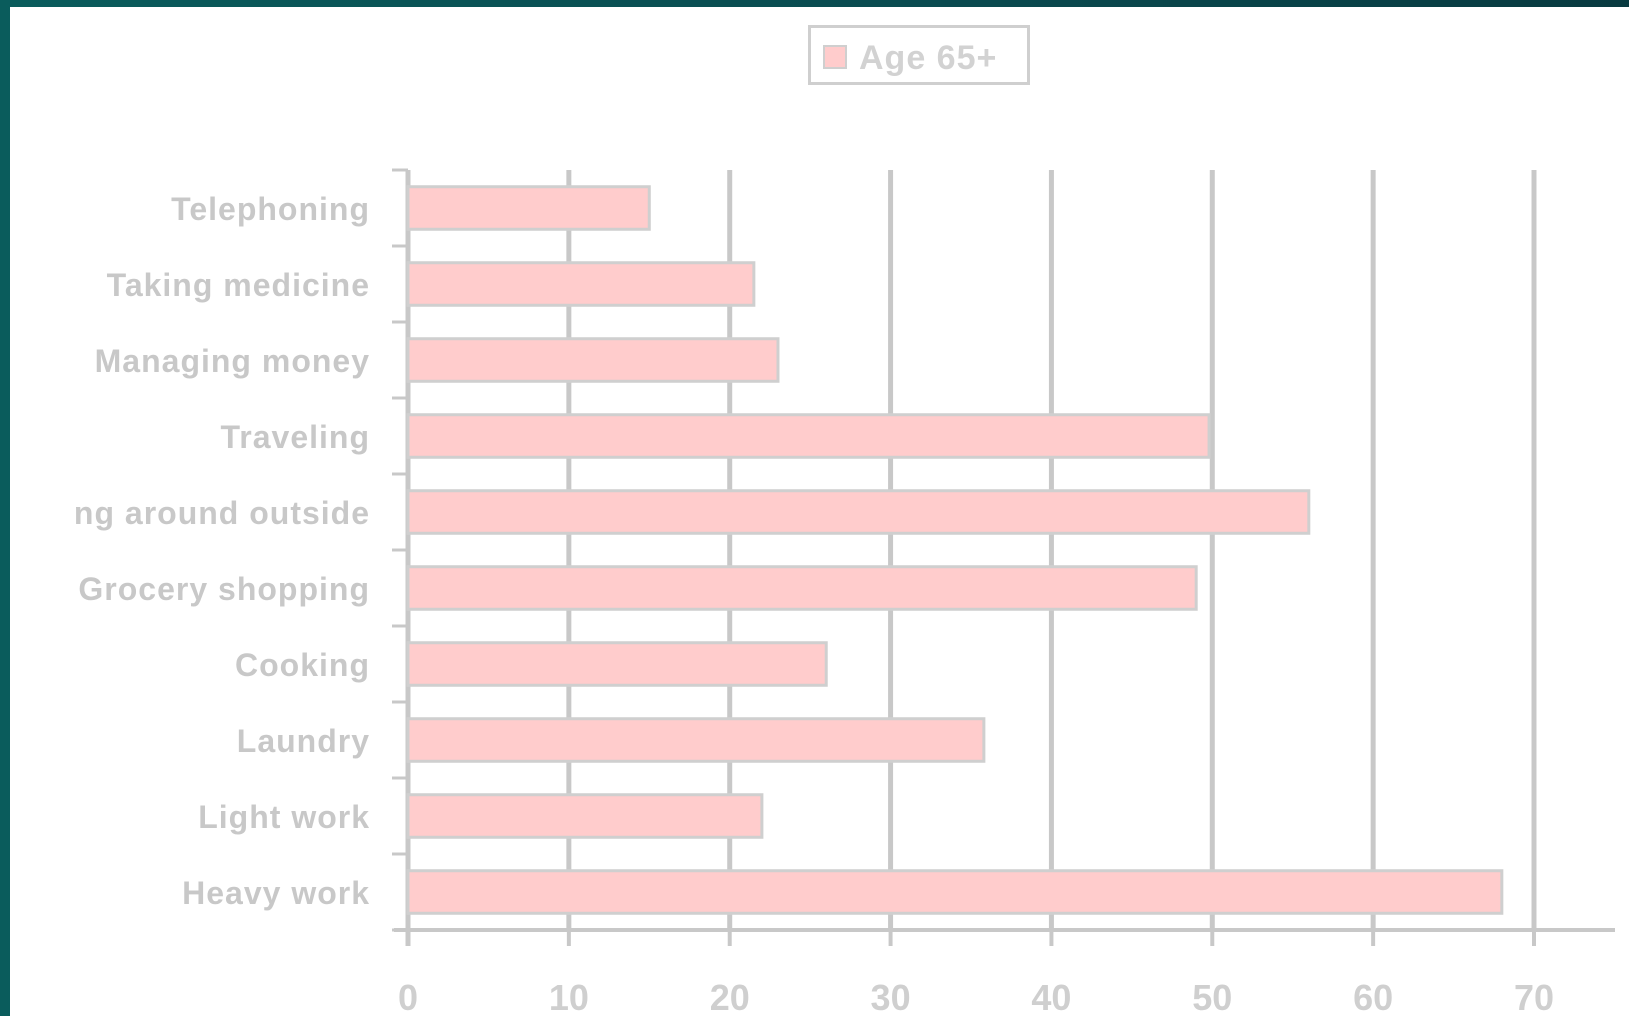  What do you see at coordinates (284, 817) in the screenshot?
I see `category-label: Light work` at bounding box center [284, 817].